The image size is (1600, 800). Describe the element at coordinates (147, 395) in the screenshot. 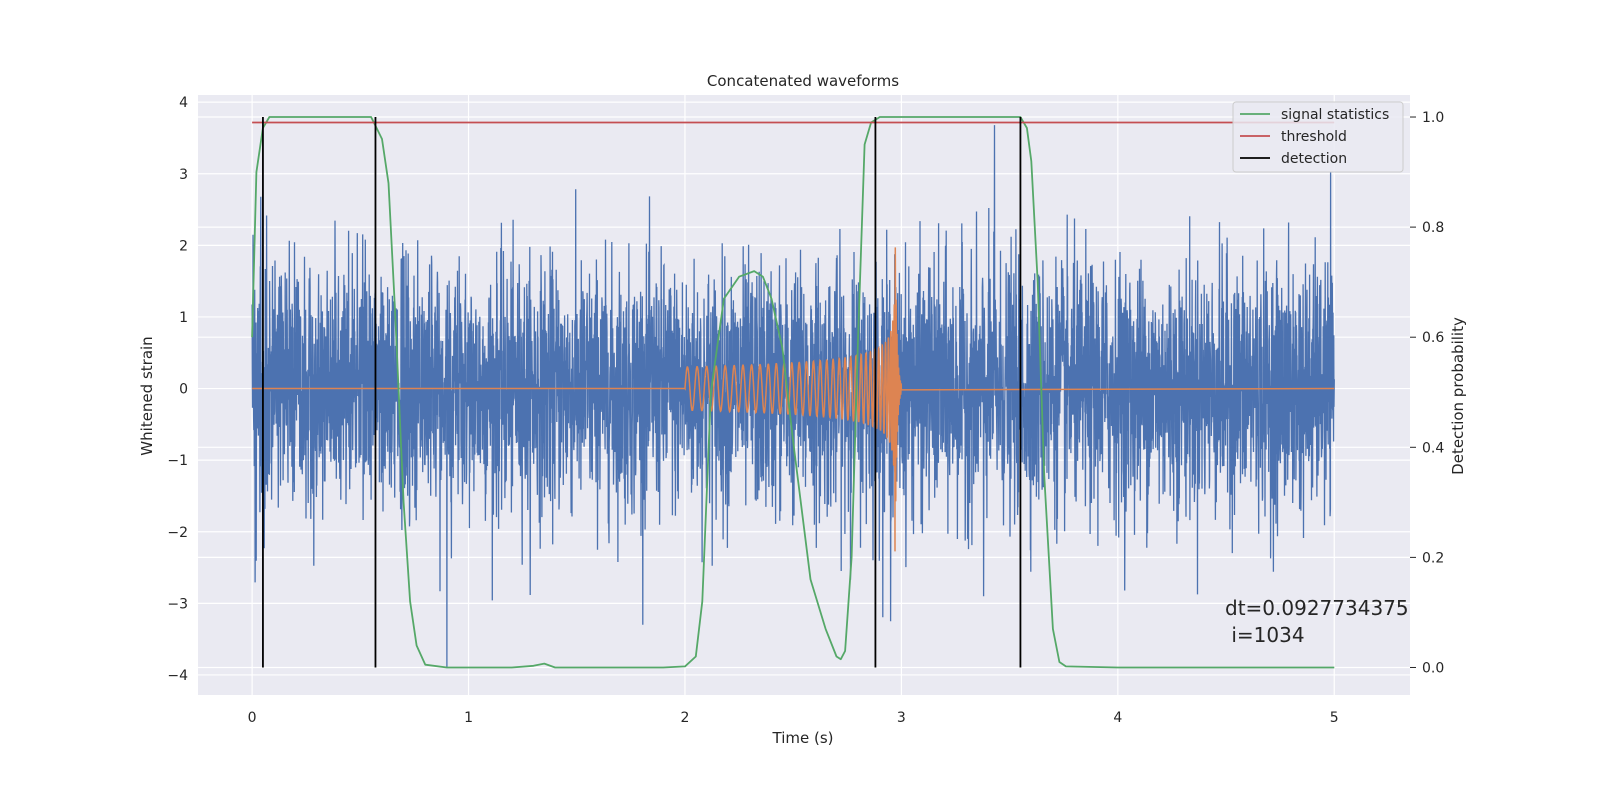

I see `y-axis-label: Whitened strain` at that location.